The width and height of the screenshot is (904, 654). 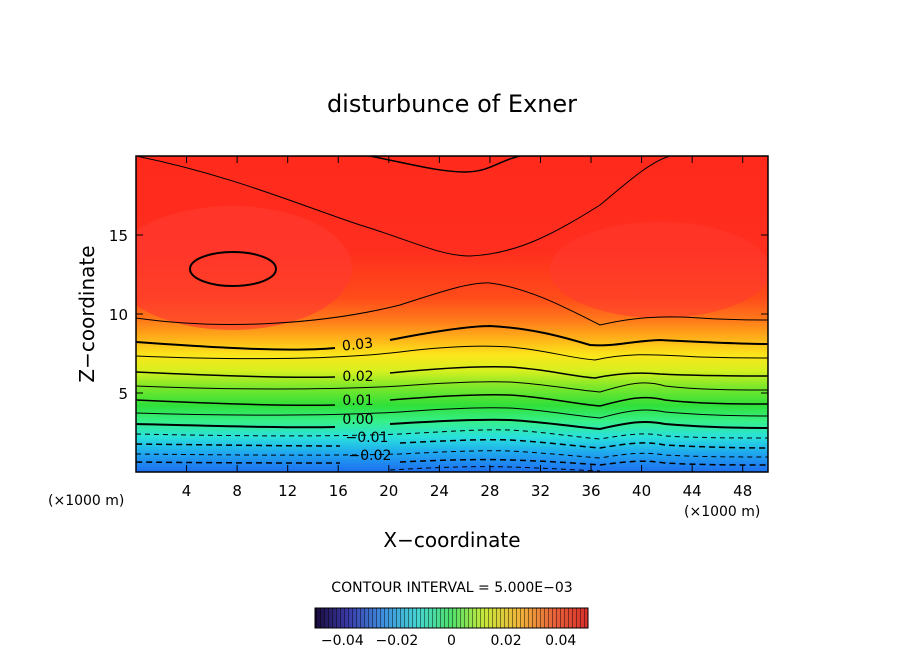 I want to click on colorbar-stripes, so click(x=451, y=618).